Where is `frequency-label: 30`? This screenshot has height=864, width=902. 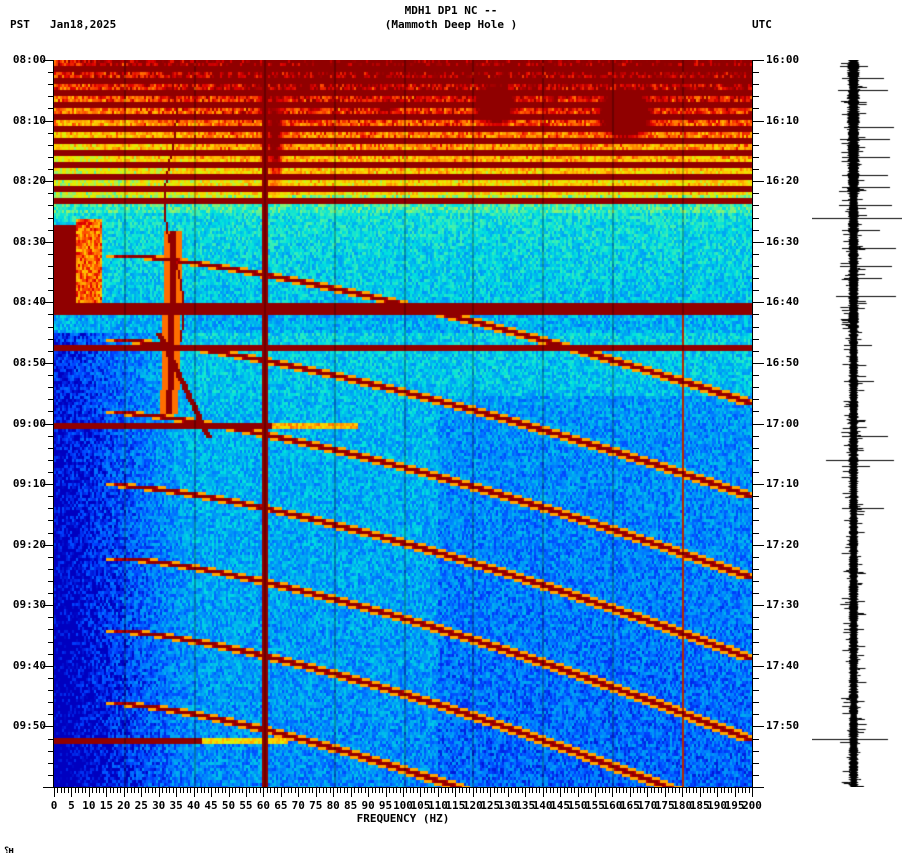 frequency-label: 30 is located at coordinates (159, 805).